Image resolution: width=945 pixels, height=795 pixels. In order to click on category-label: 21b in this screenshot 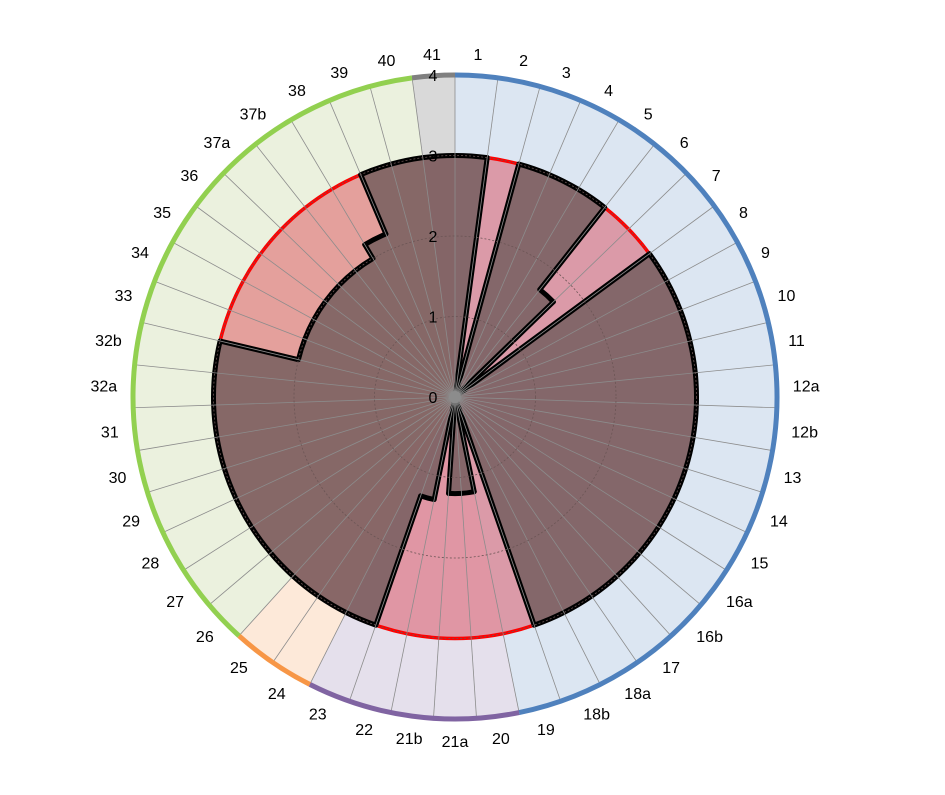, I will do `click(409, 739)`.